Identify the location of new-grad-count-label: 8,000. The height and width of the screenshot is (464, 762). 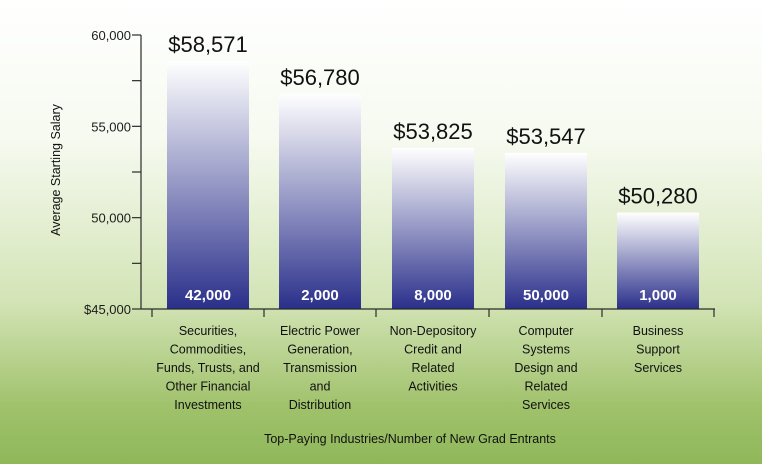
(433, 295).